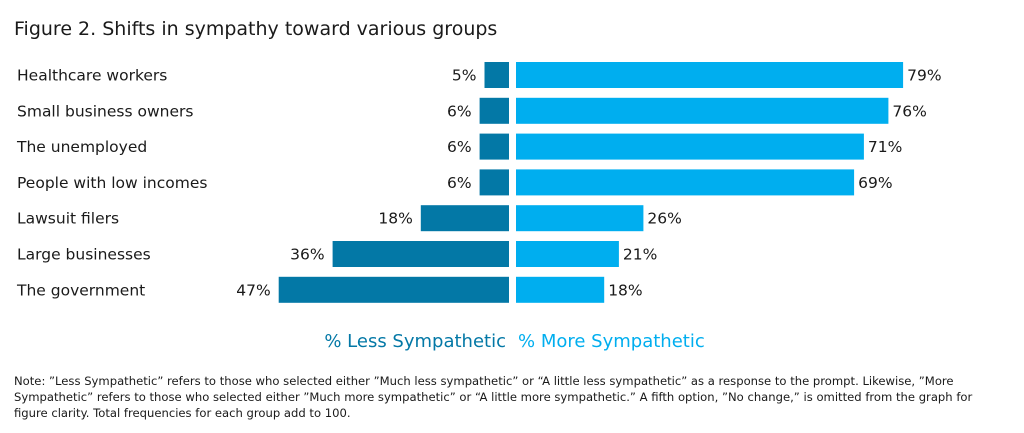 This screenshot has height=433, width=1024. What do you see at coordinates (105, 111) in the screenshot?
I see `category-label: Small business owners` at bounding box center [105, 111].